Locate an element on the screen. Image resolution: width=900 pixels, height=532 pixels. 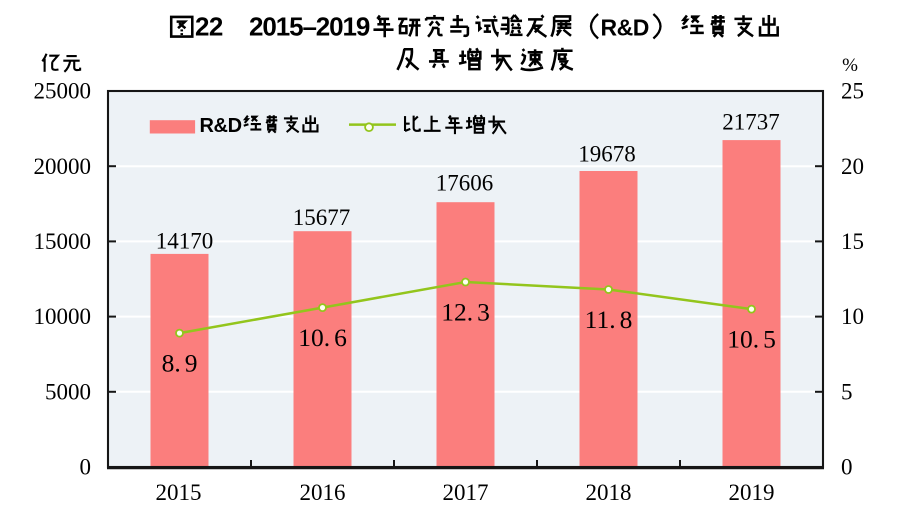
svg-text:10.5: 10. 5 is located at coordinates (751, 338).